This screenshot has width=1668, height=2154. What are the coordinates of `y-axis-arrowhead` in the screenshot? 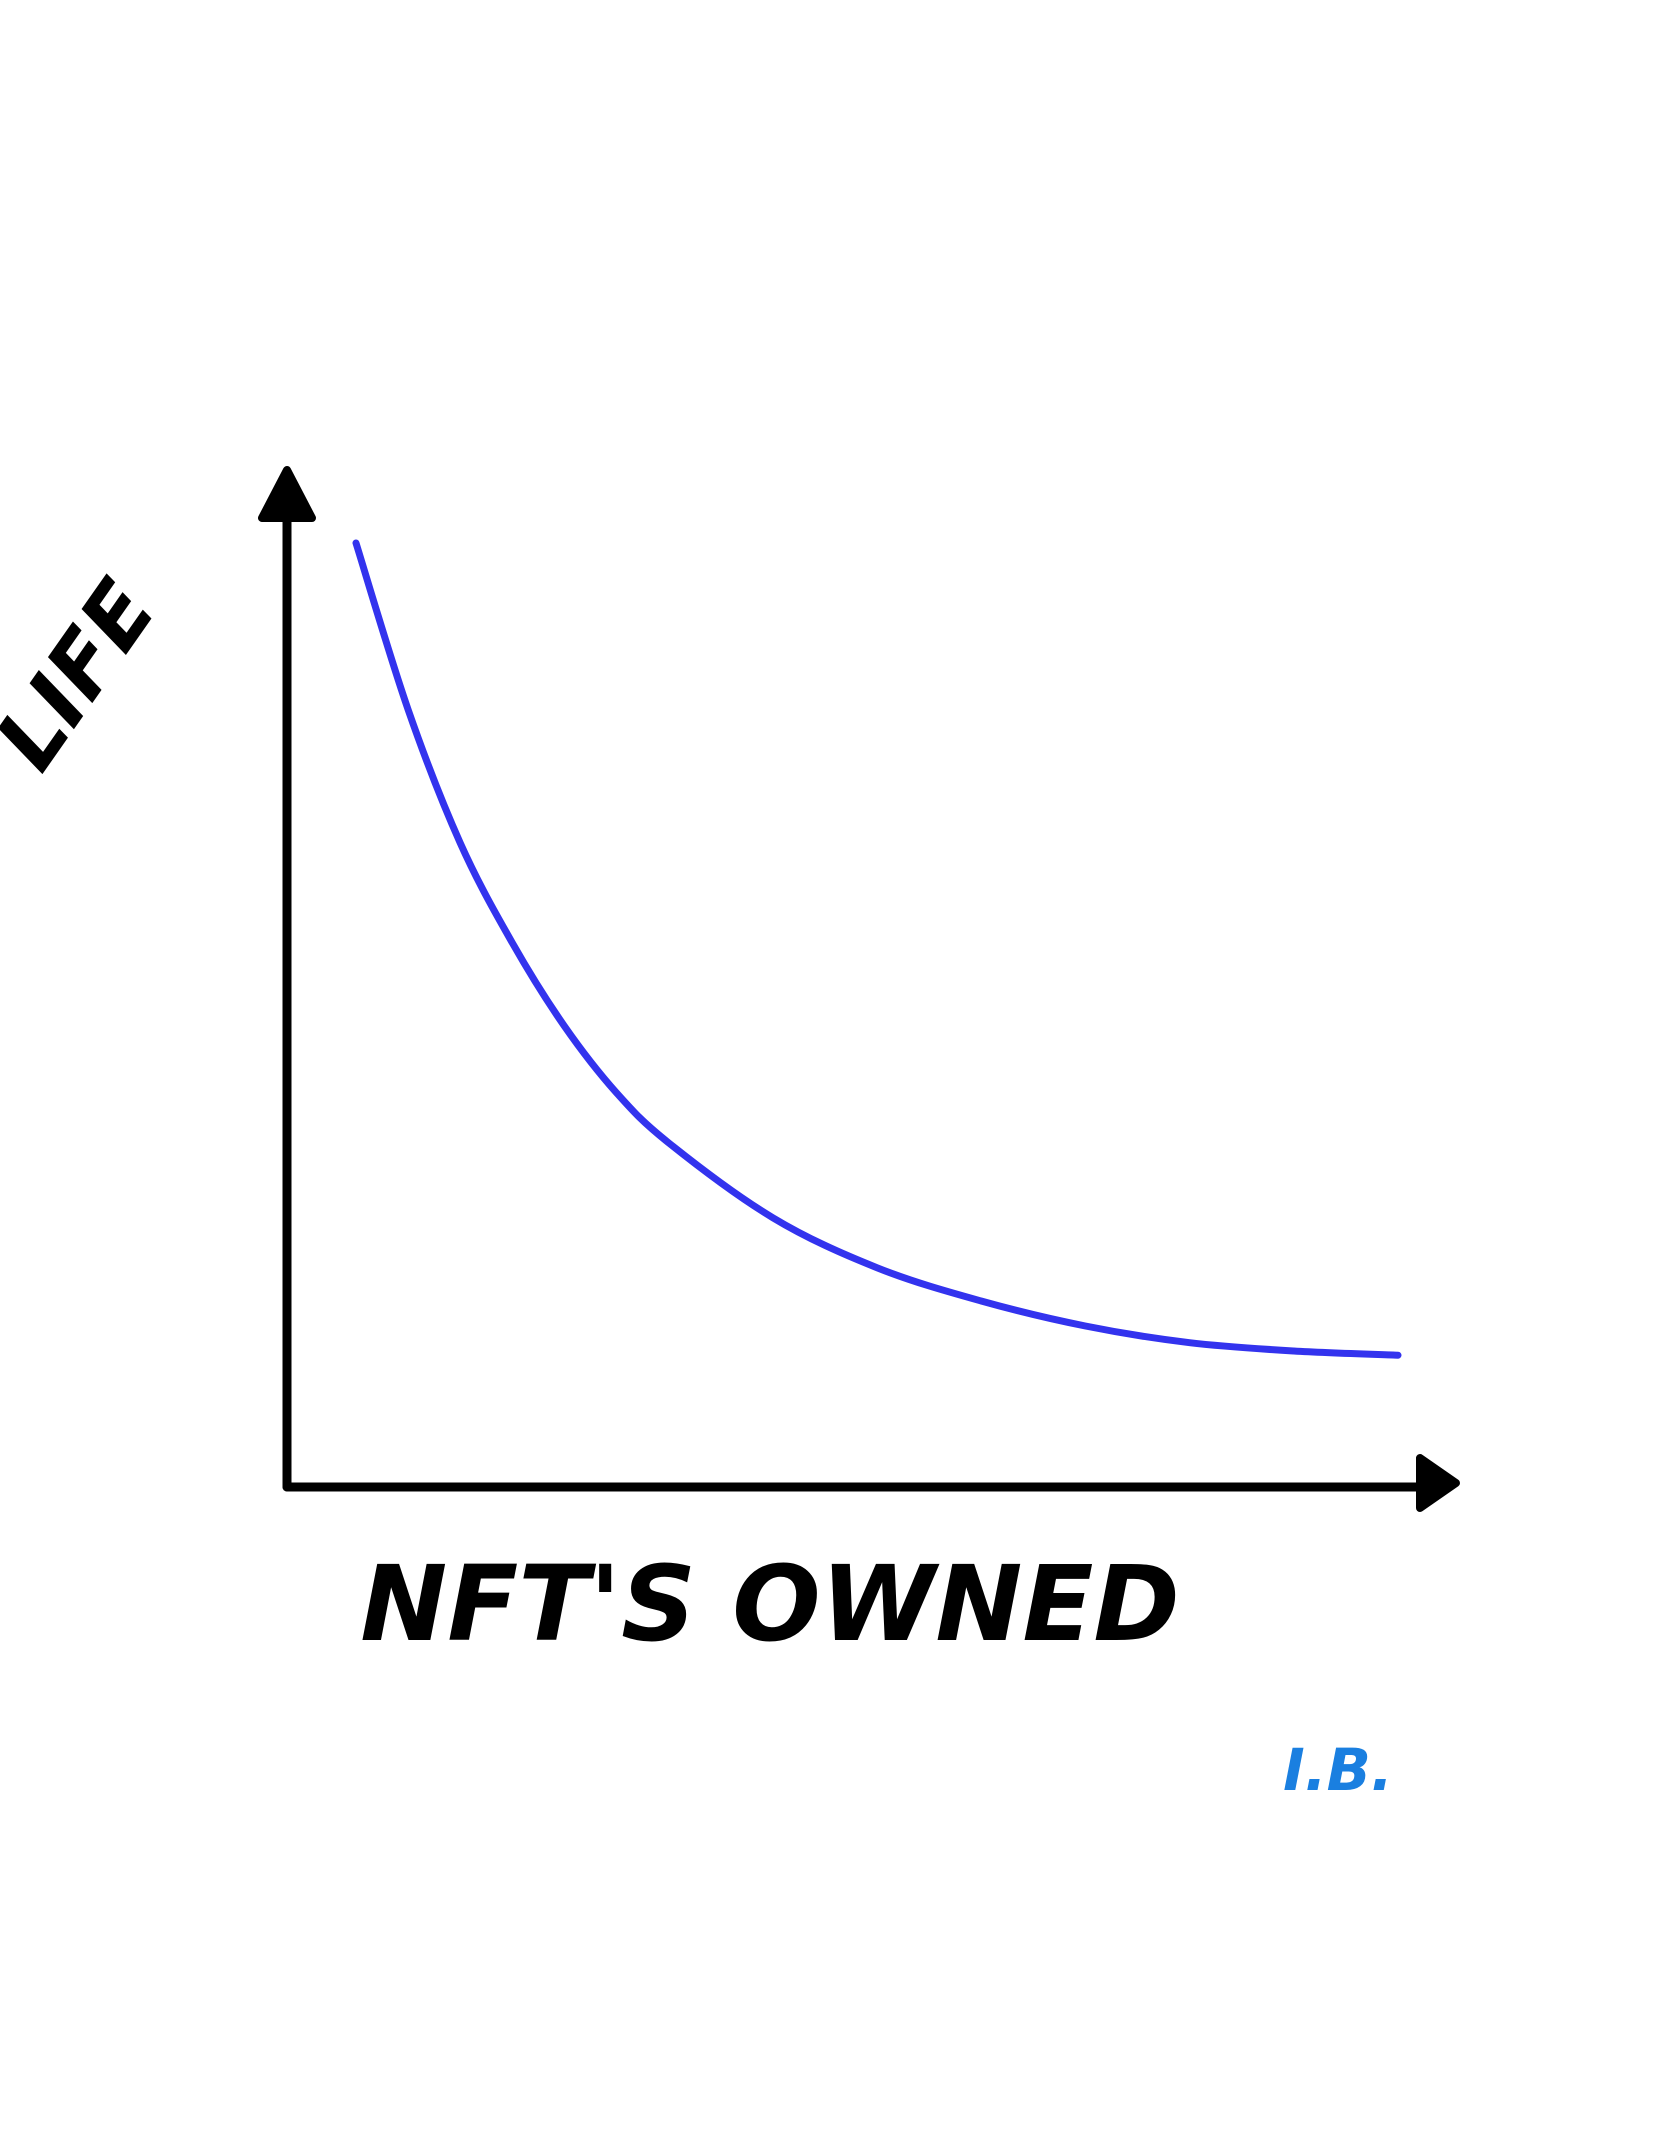 It's located at (287, 494).